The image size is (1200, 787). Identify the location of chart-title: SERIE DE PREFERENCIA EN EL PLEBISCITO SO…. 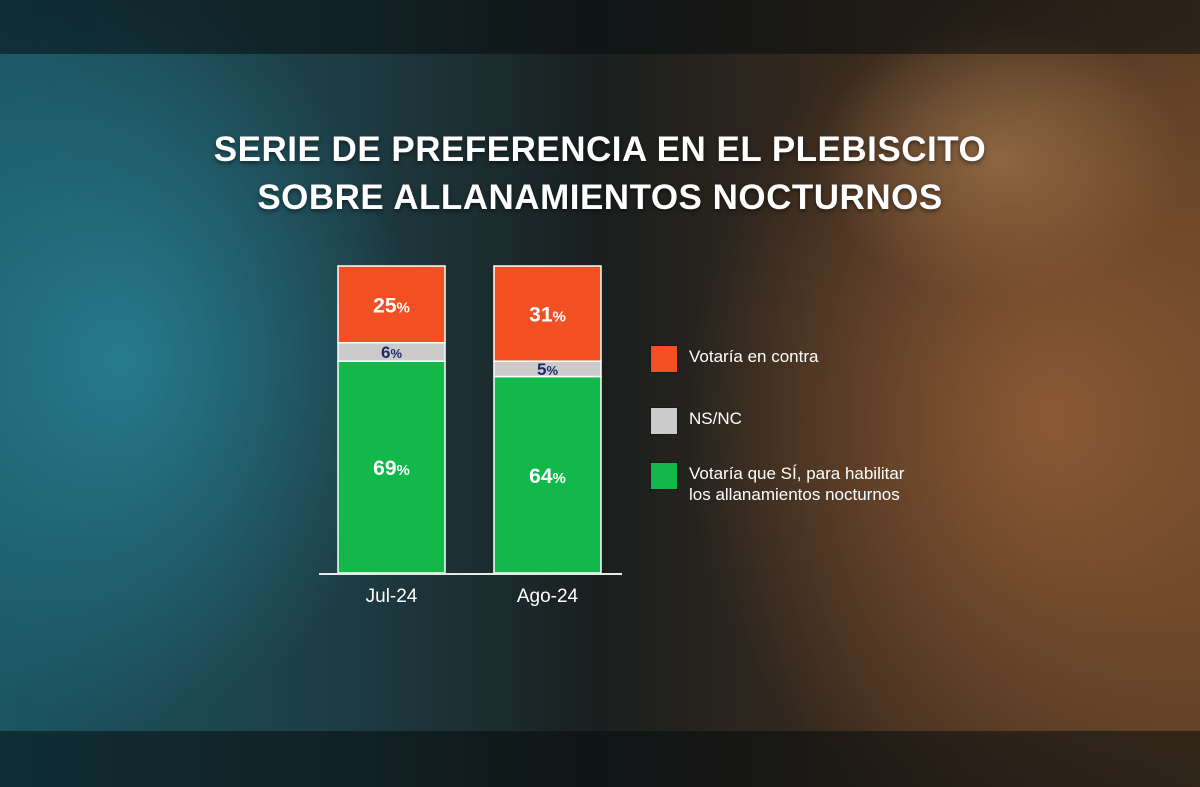
(600, 174).